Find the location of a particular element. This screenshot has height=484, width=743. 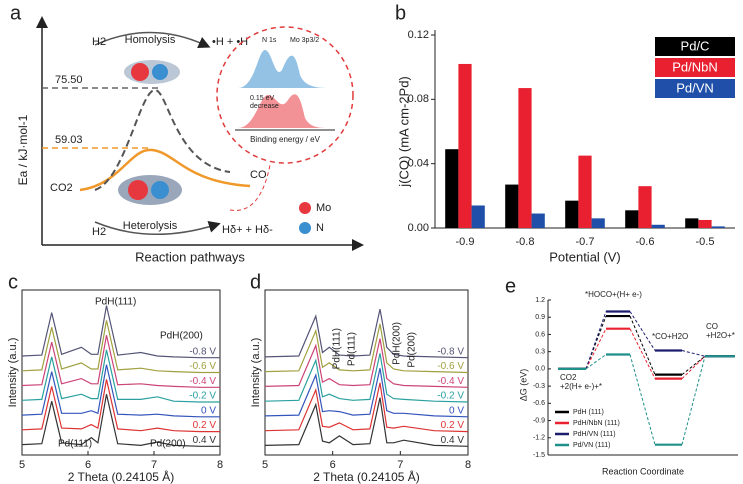

panel-label: c is located at coordinates (13, 282).